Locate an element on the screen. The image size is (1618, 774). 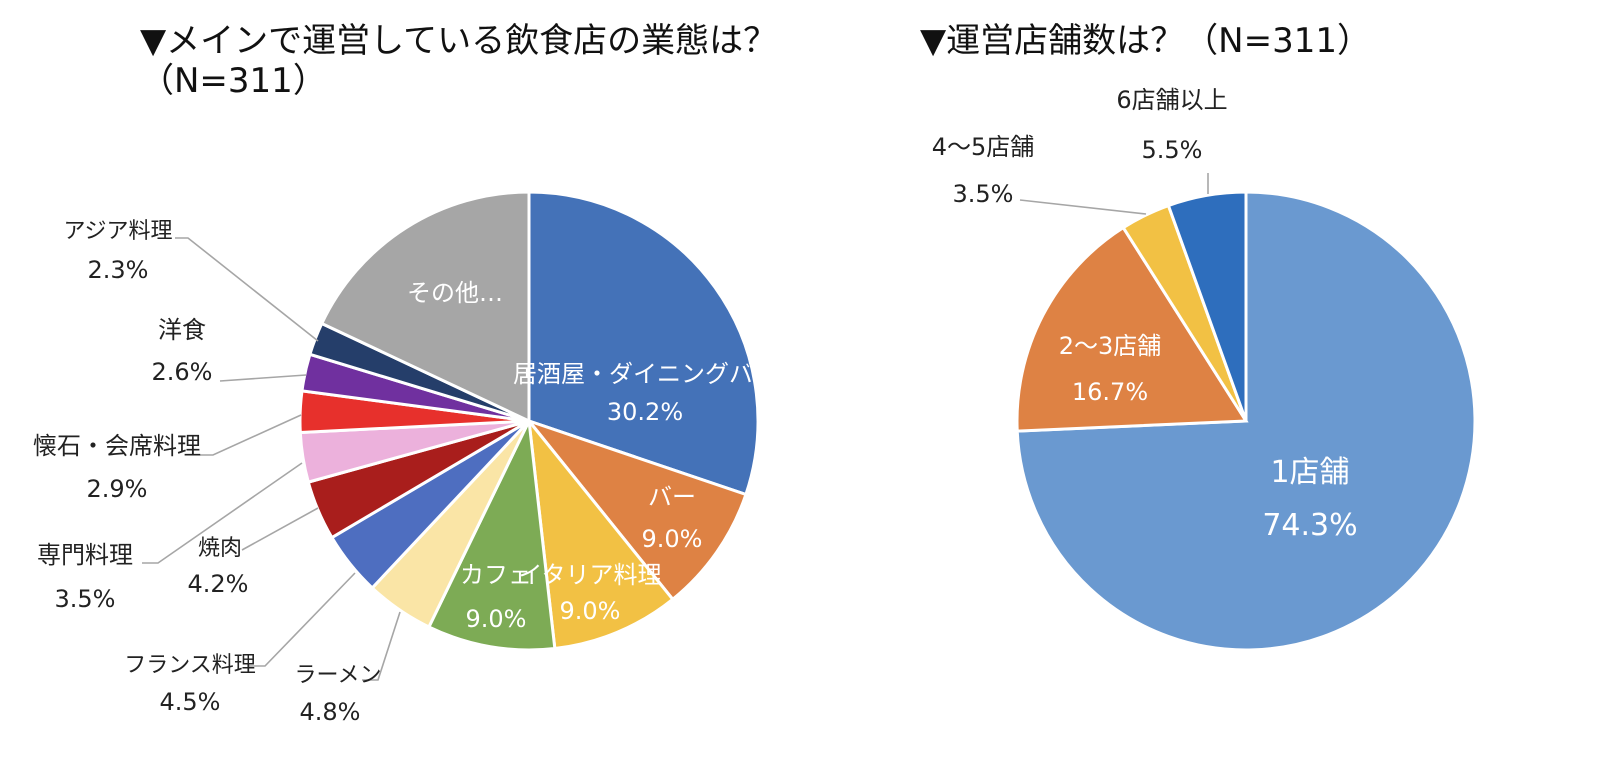
slice-value-4to5: 3.5% is located at coordinates (983, 194).